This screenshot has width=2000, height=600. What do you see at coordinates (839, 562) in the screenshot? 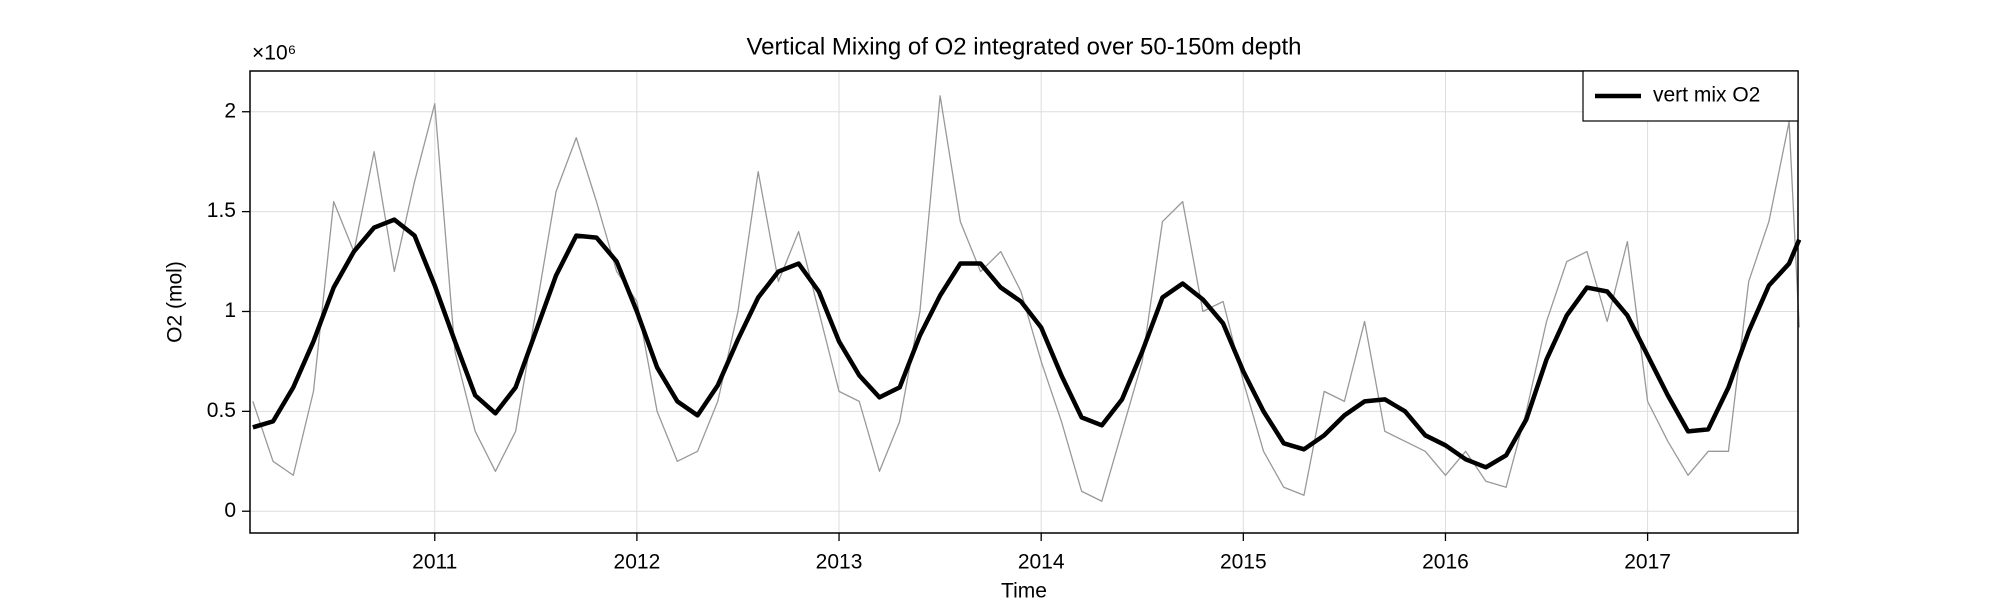
I see `x-tick-label: 2013` at bounding box center [839, 562].